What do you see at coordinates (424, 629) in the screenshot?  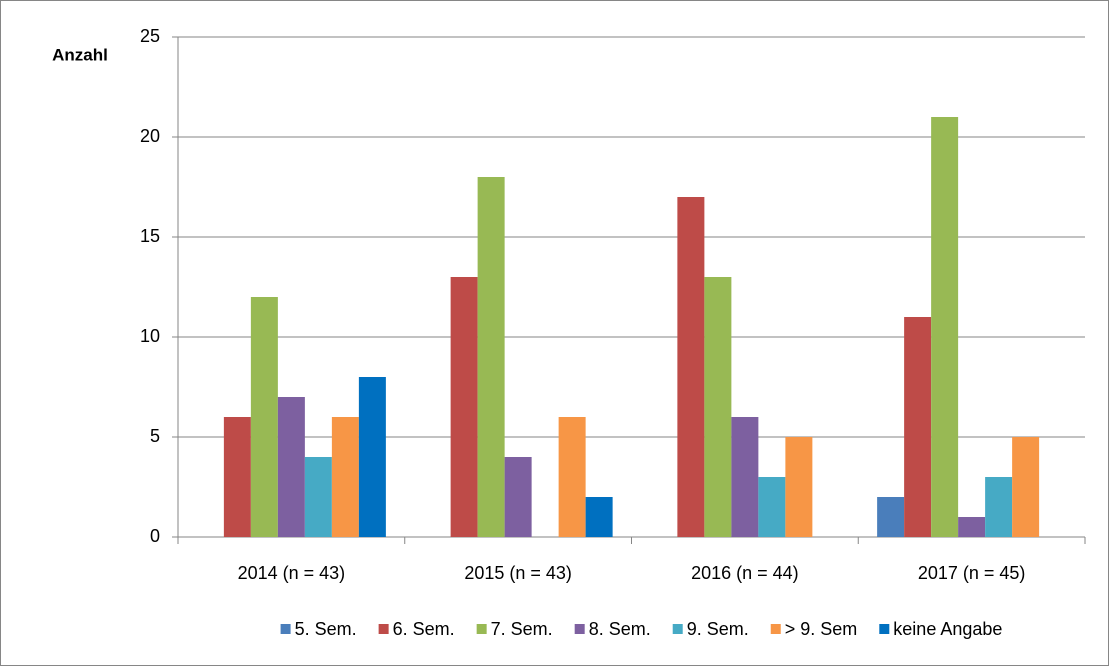 I see `legend-label: 6. Sem.` at bounding box center [424, 629].